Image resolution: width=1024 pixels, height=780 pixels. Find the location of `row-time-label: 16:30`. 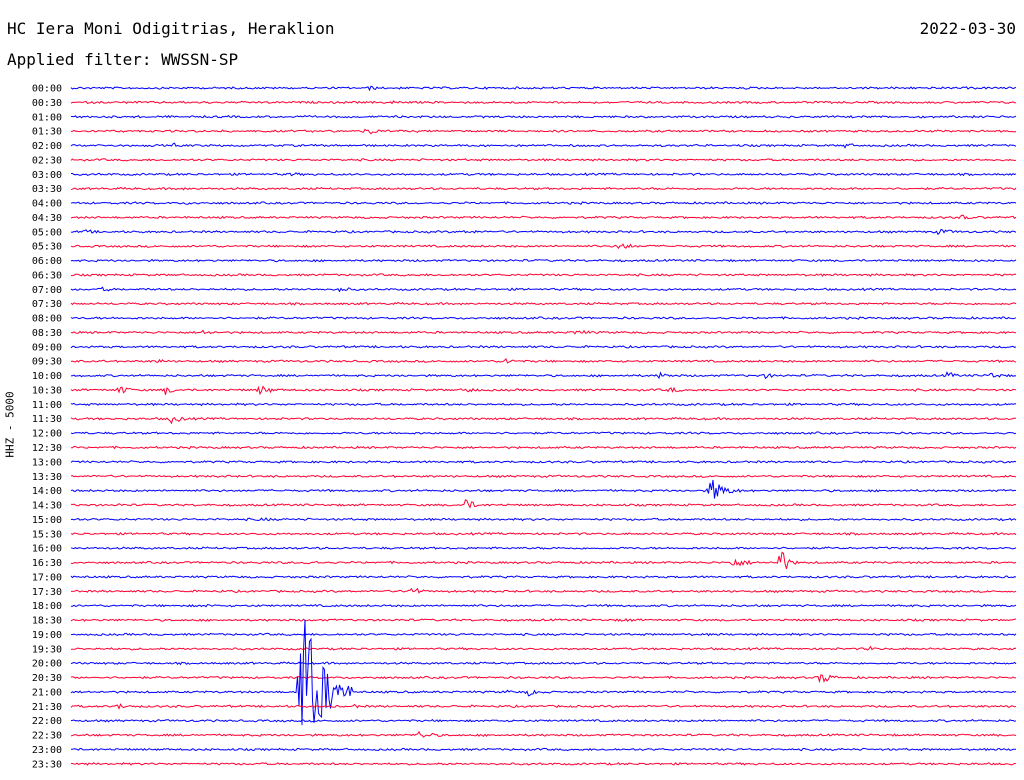

row-time-label: 16:30 is located at coordinates (47, 563).